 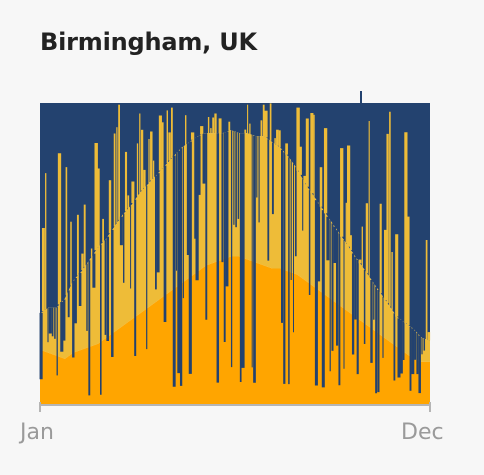 I want to click on x-tick-label-dec: Dec, so click(x=422, y=432).